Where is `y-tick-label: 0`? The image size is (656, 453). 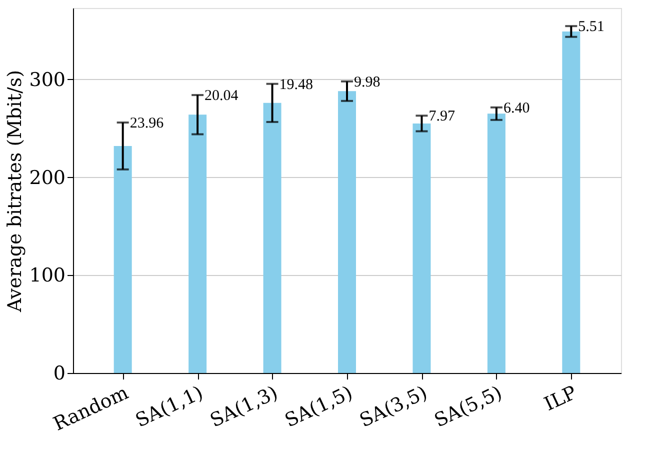 y-tick-label: 0 is located at coordinates (59, 373).